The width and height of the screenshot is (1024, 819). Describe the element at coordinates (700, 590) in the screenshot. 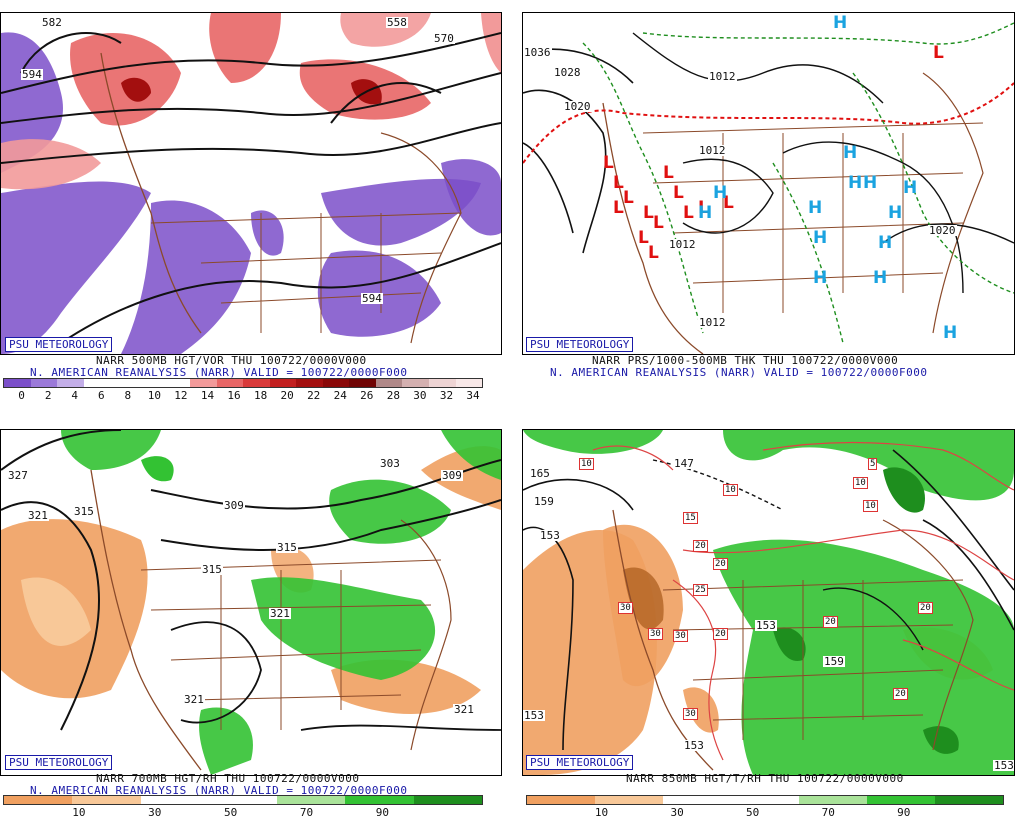

I see `temperature-label: 25` at that location.